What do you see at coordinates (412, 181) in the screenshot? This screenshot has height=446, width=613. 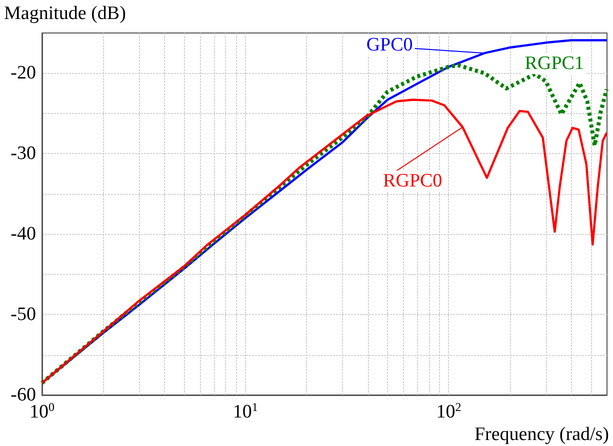 I see `series-label: RGPC0` at bounding box center [412, 181].